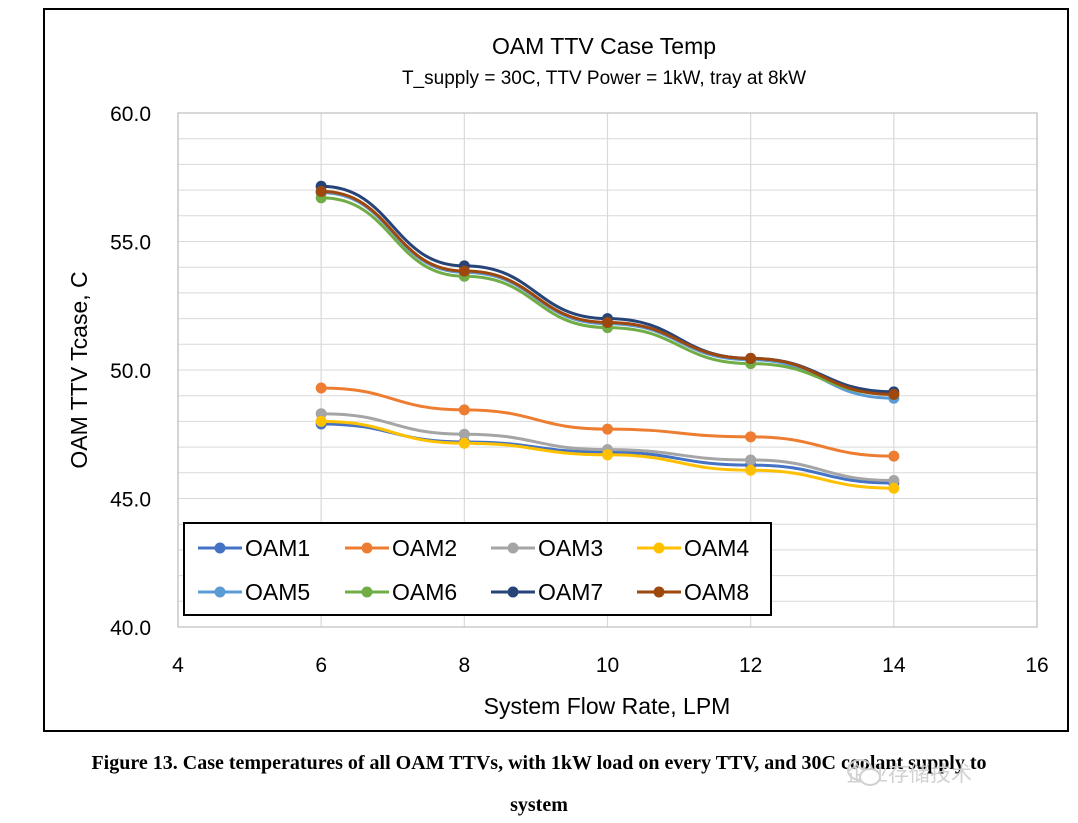 The height and width of the screenshot is (823, 1078). Describe the element at coordinates (130, 114) in the screenshot. I see `y-tick-label: 60.0` at that location.